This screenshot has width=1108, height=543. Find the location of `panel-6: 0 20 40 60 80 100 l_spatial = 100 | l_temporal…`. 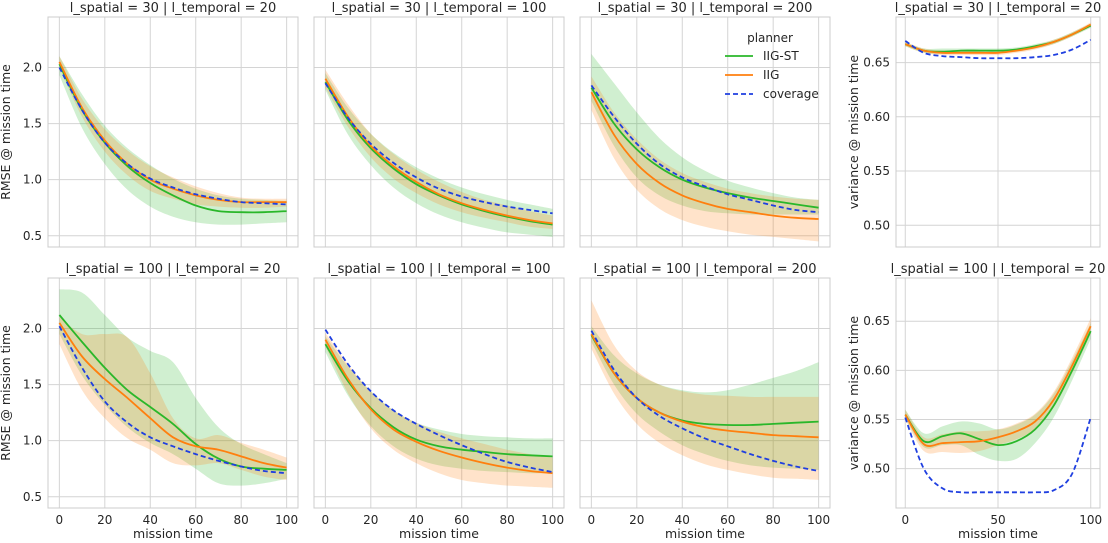

panel-6: 0 20 40 60 80 100 l_spatial = 100 | l_temporal… is located at coordinates (439, 401).